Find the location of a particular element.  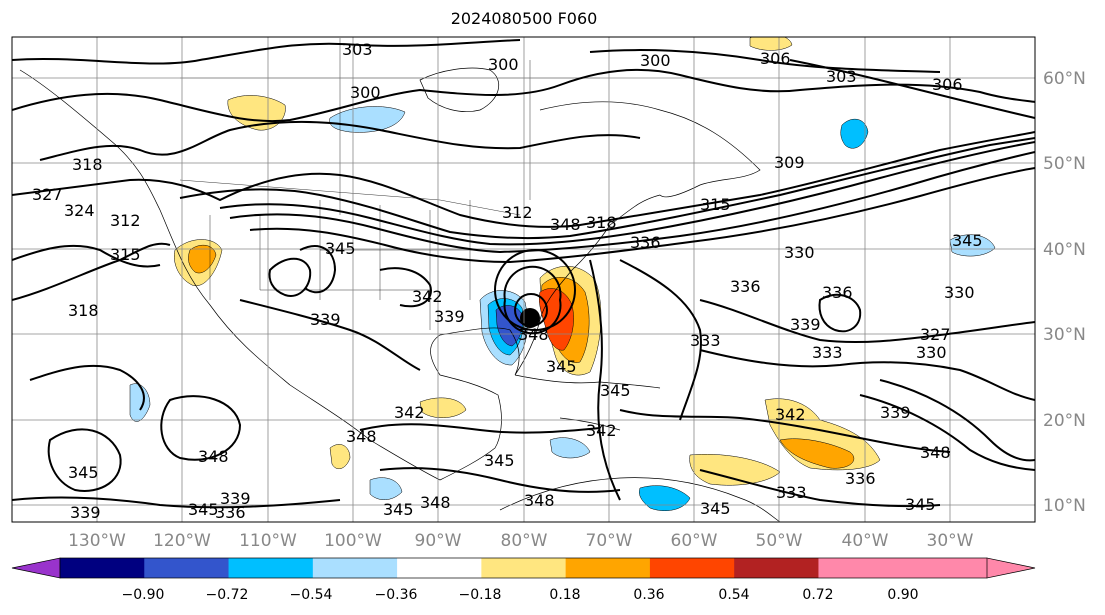

colorbar-extend-high is located at coordinates (1011, 568).